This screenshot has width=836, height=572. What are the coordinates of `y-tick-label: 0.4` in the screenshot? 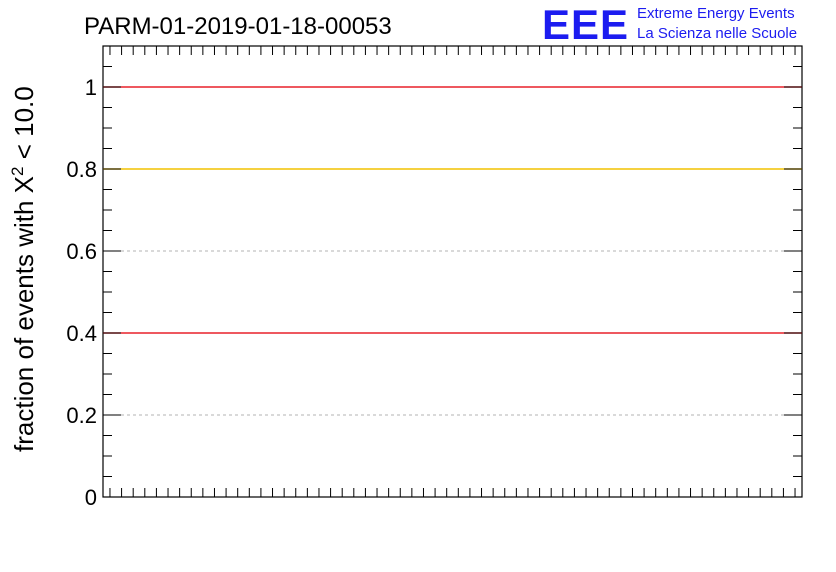 It's located at (81, 333).